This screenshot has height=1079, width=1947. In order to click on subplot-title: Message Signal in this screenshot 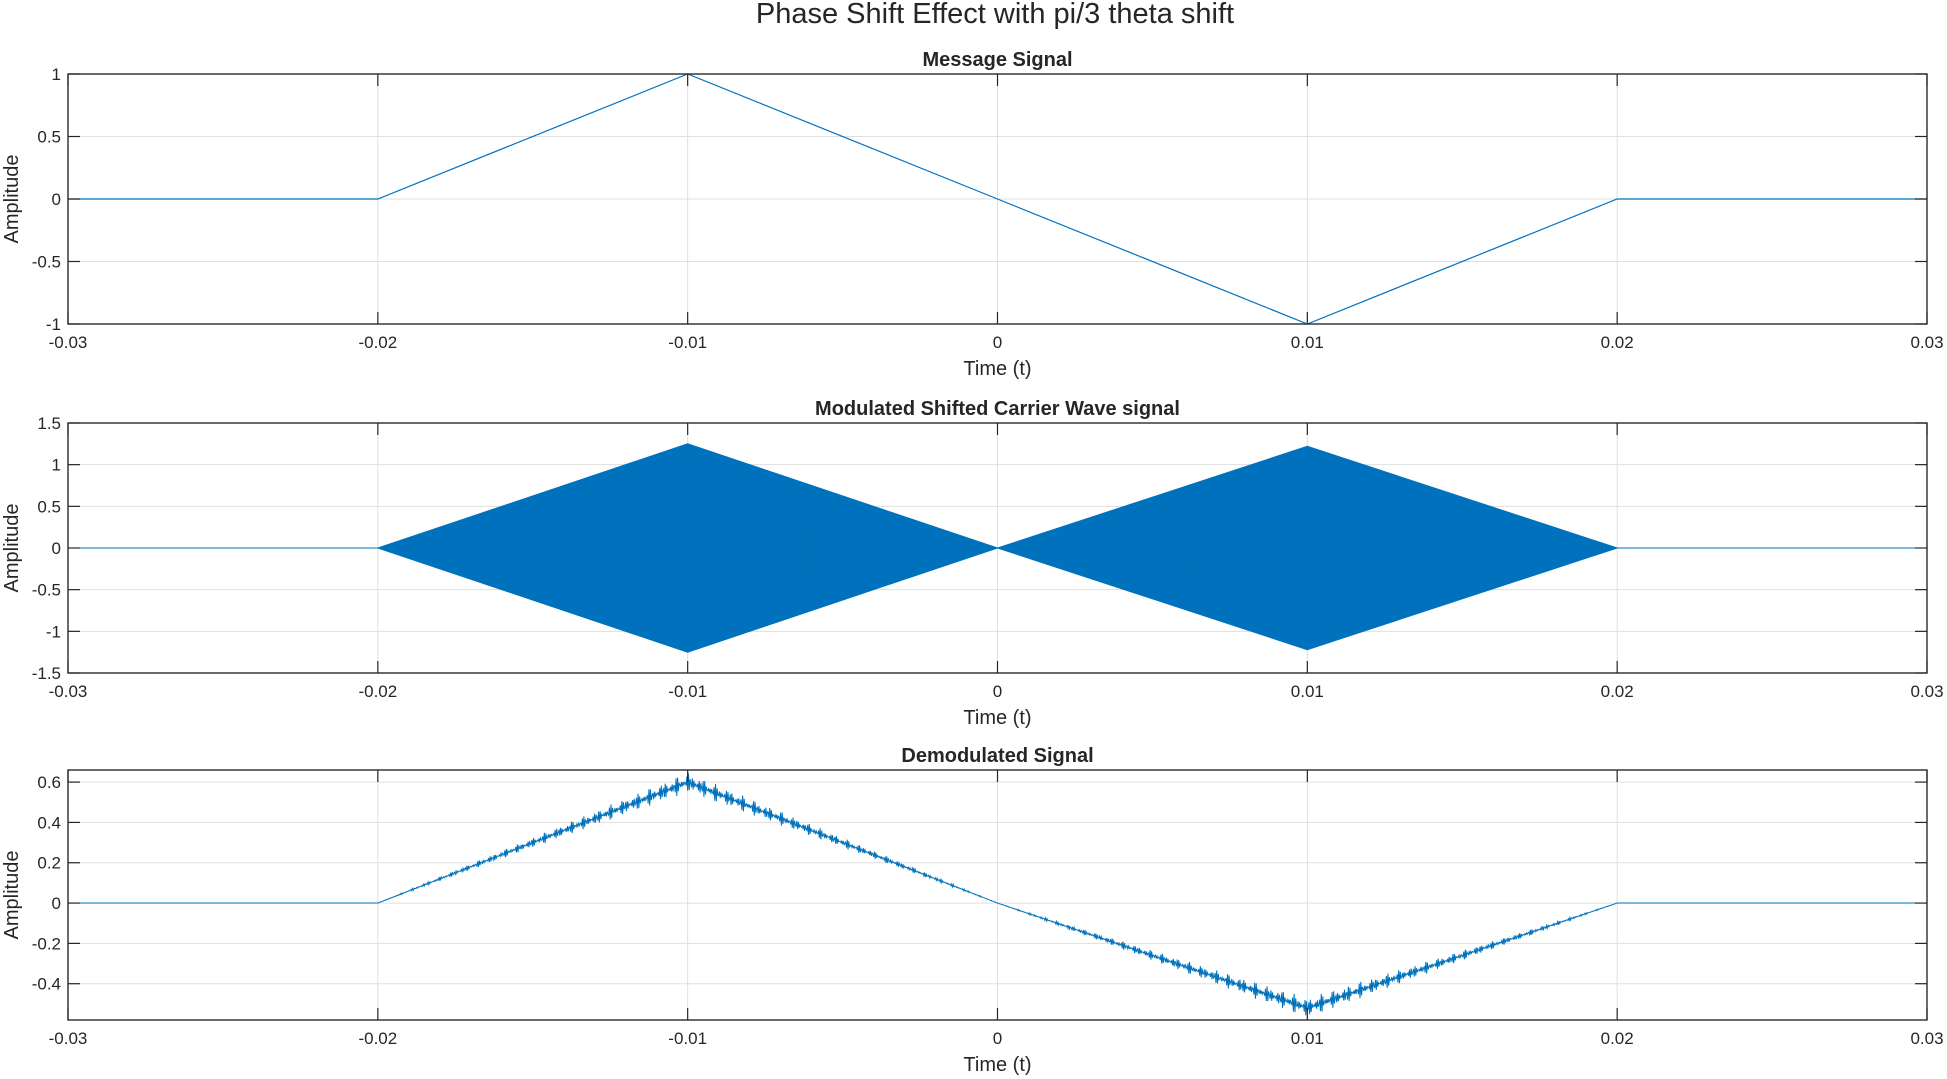, I will do `click(997, 60)`.